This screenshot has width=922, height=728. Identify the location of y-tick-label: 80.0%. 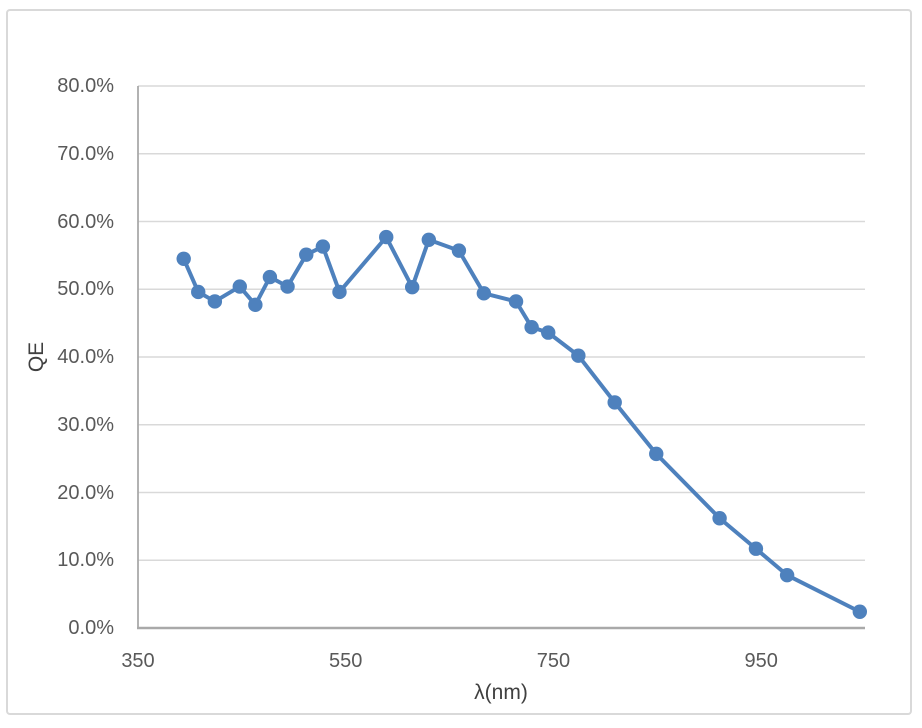
(85, 86).